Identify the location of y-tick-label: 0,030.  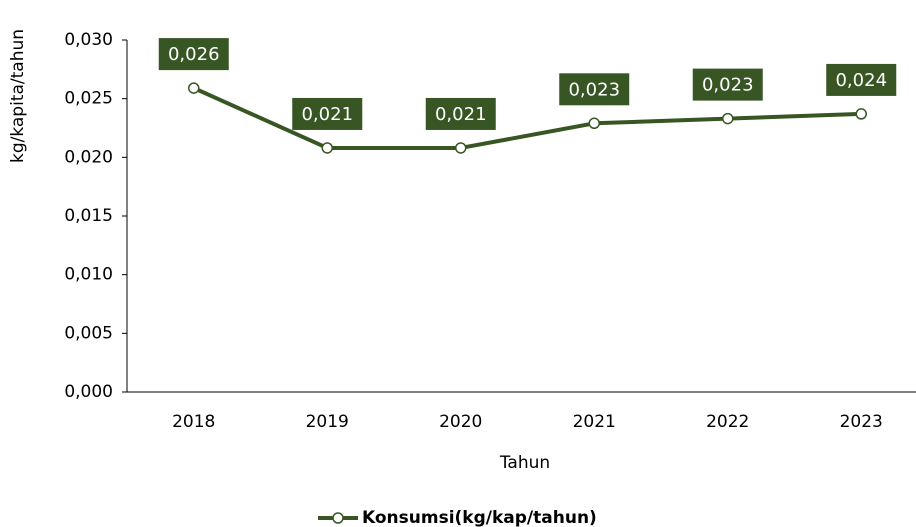
(88, 40).